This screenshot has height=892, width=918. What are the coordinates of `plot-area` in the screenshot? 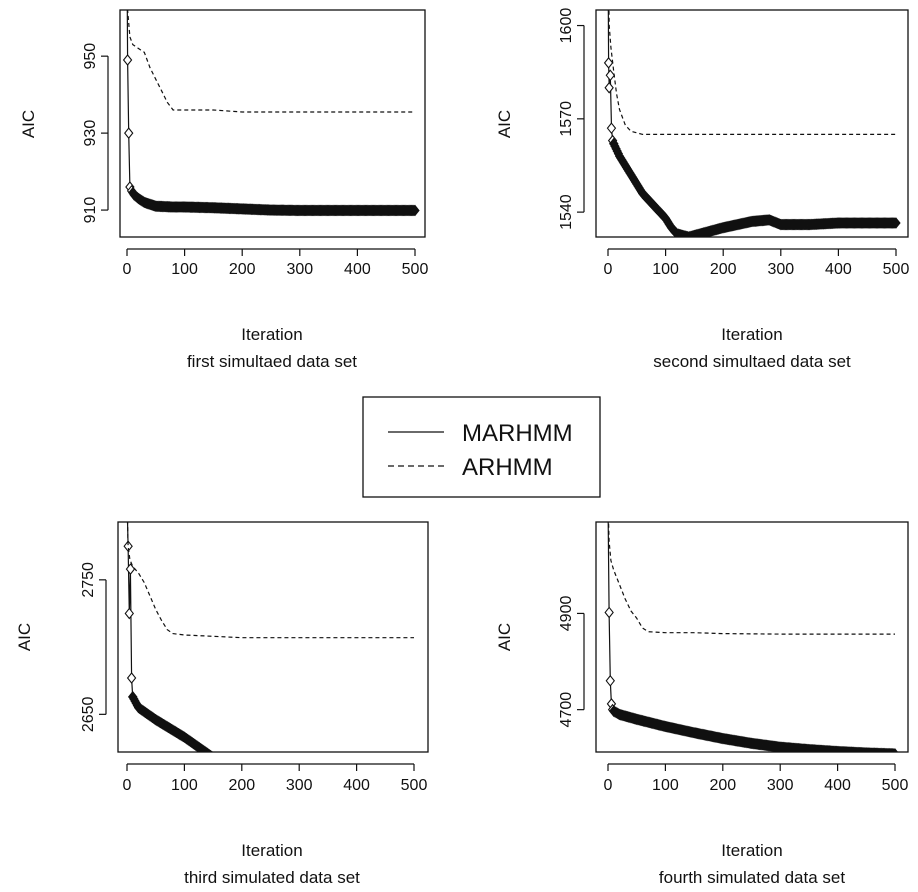 It's located at (271, 113).